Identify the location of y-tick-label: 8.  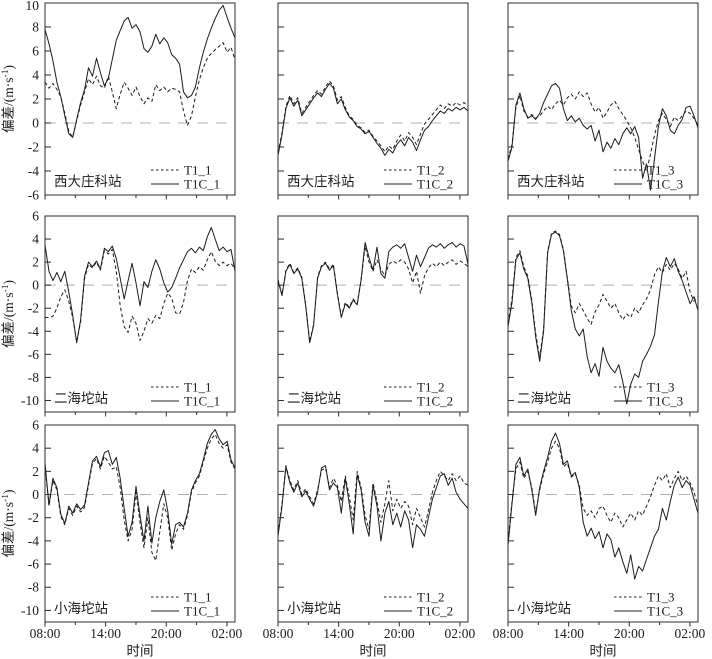
(35, 27).